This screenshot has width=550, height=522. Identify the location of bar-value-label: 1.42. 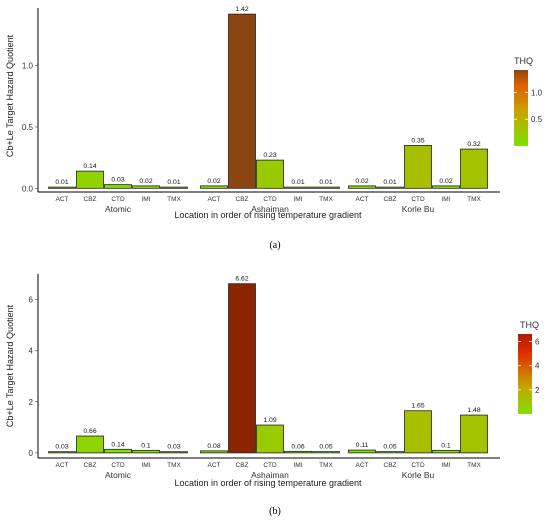
(241, 9).